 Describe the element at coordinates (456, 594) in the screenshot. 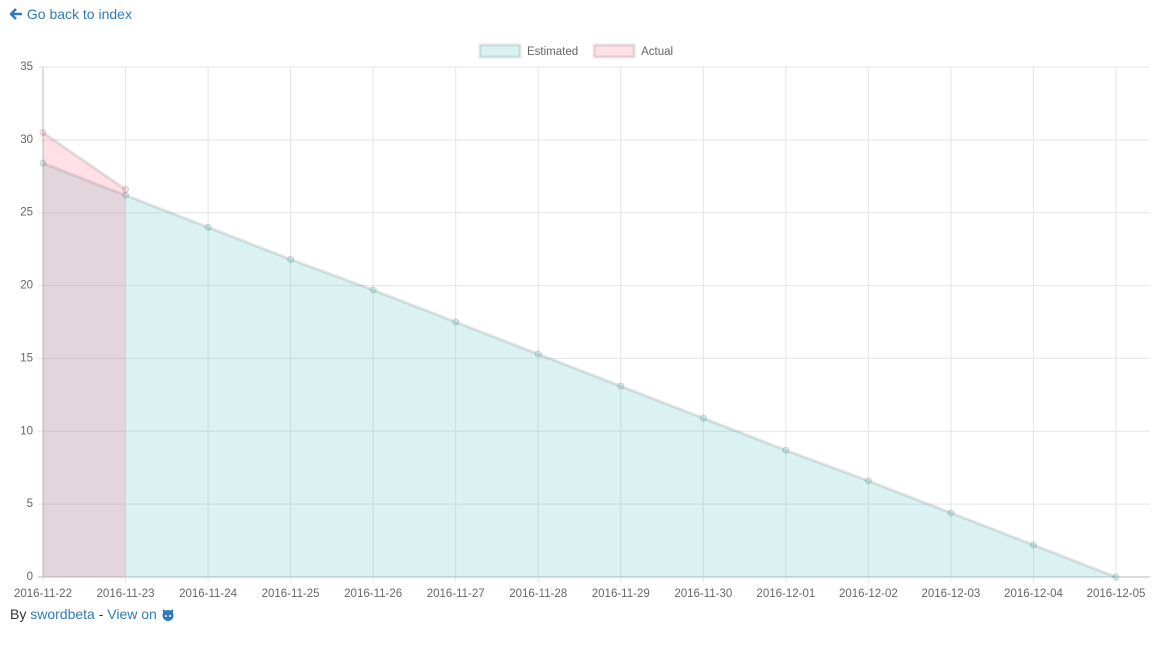

I see `x-tick-label: 2016-11-27` at that location.